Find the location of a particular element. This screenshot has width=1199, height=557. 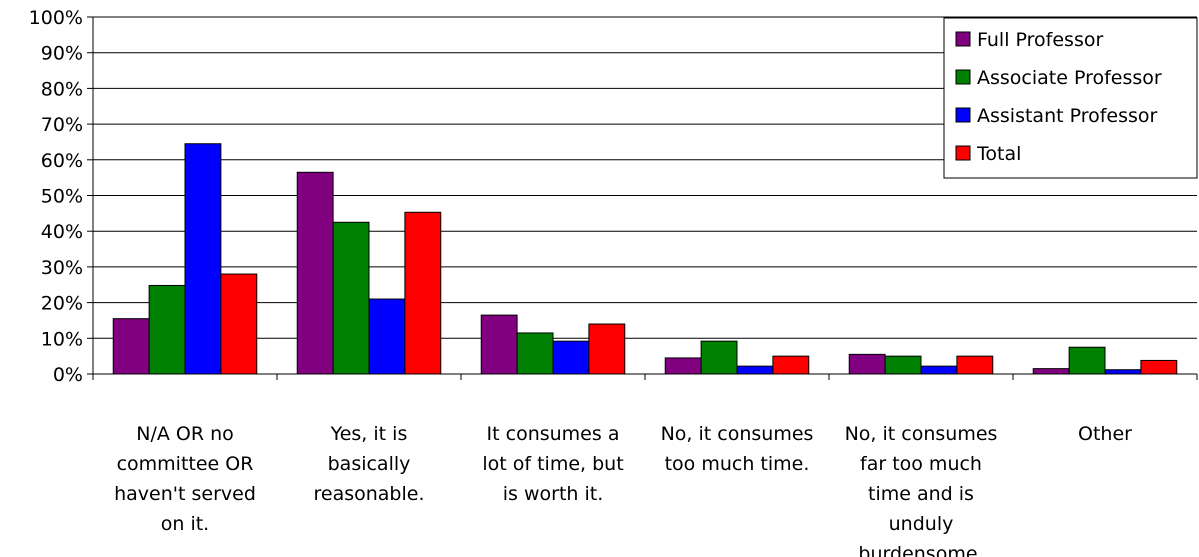

y-tick-label: 90% is located at coordinates (62, 54).